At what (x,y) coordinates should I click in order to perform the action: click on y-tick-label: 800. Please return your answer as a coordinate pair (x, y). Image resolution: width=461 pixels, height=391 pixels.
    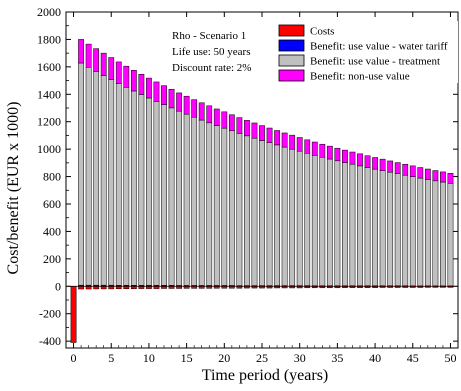
    Looking at the image, I should click on (52, 177).